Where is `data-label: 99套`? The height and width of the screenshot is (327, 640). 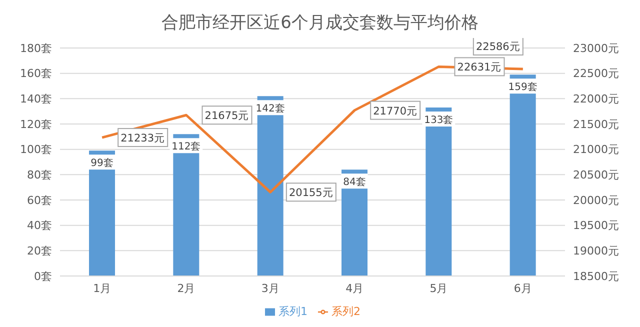
data-label: 99套 is located at coordinates (102, 163).